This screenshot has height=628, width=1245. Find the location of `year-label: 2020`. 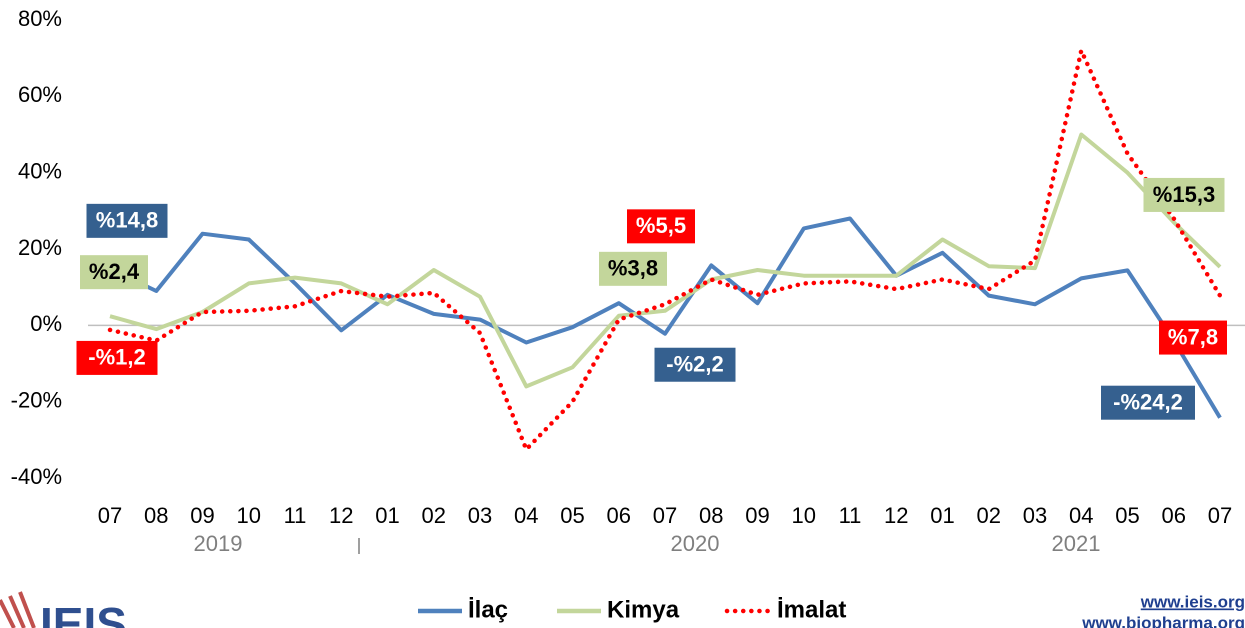

year-label: 2020 is located at coordinates (695, 543).